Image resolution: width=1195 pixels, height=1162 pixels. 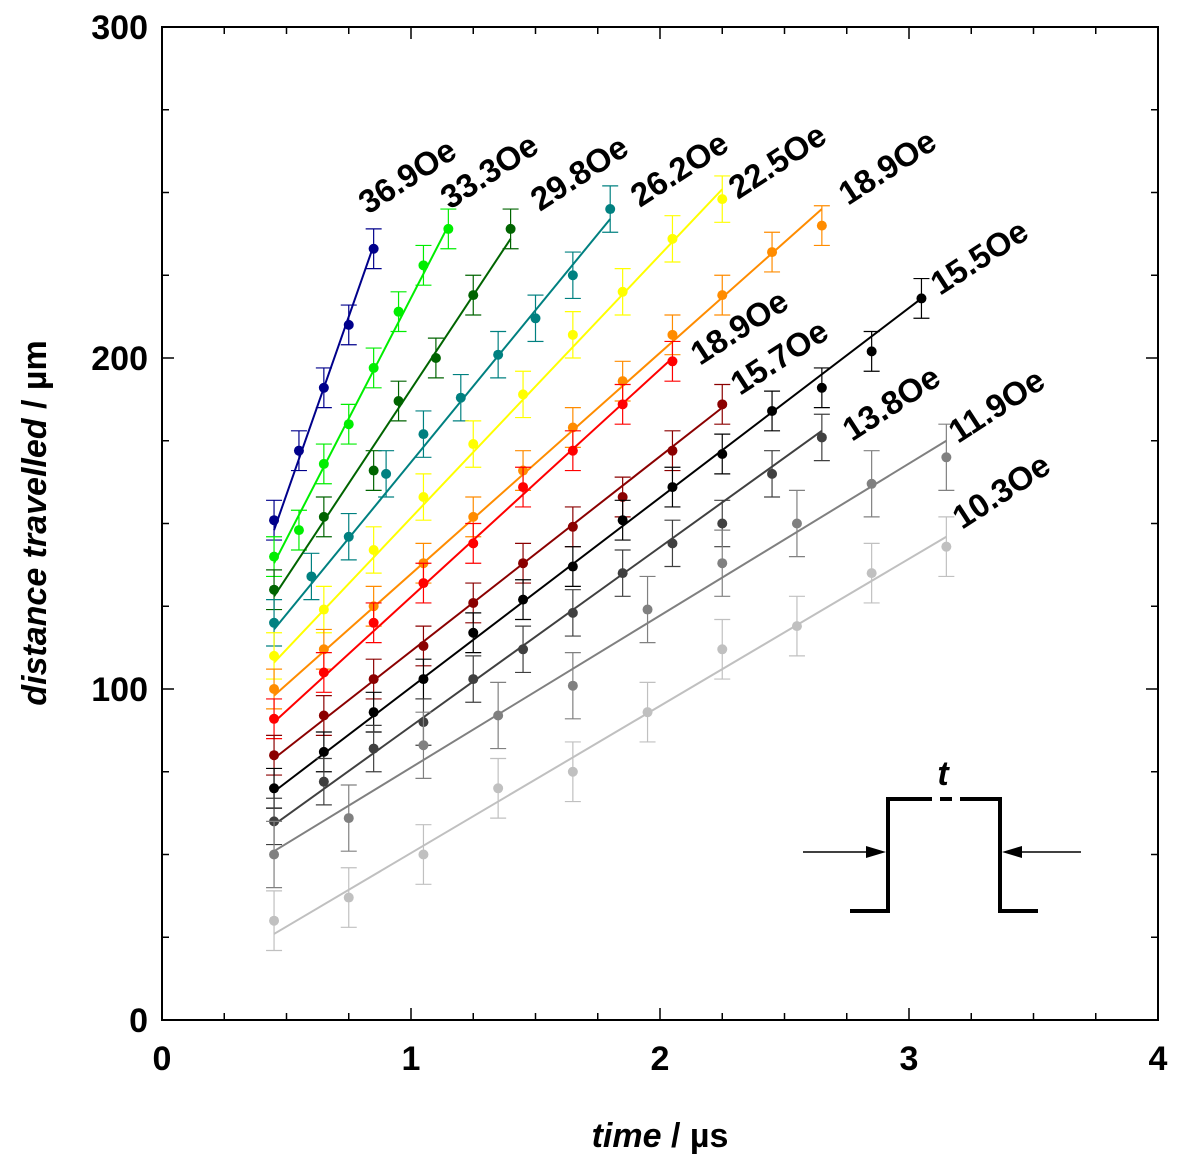 I want to click on y-axis-title-var: distance travelled, so click(x=35, y=561).